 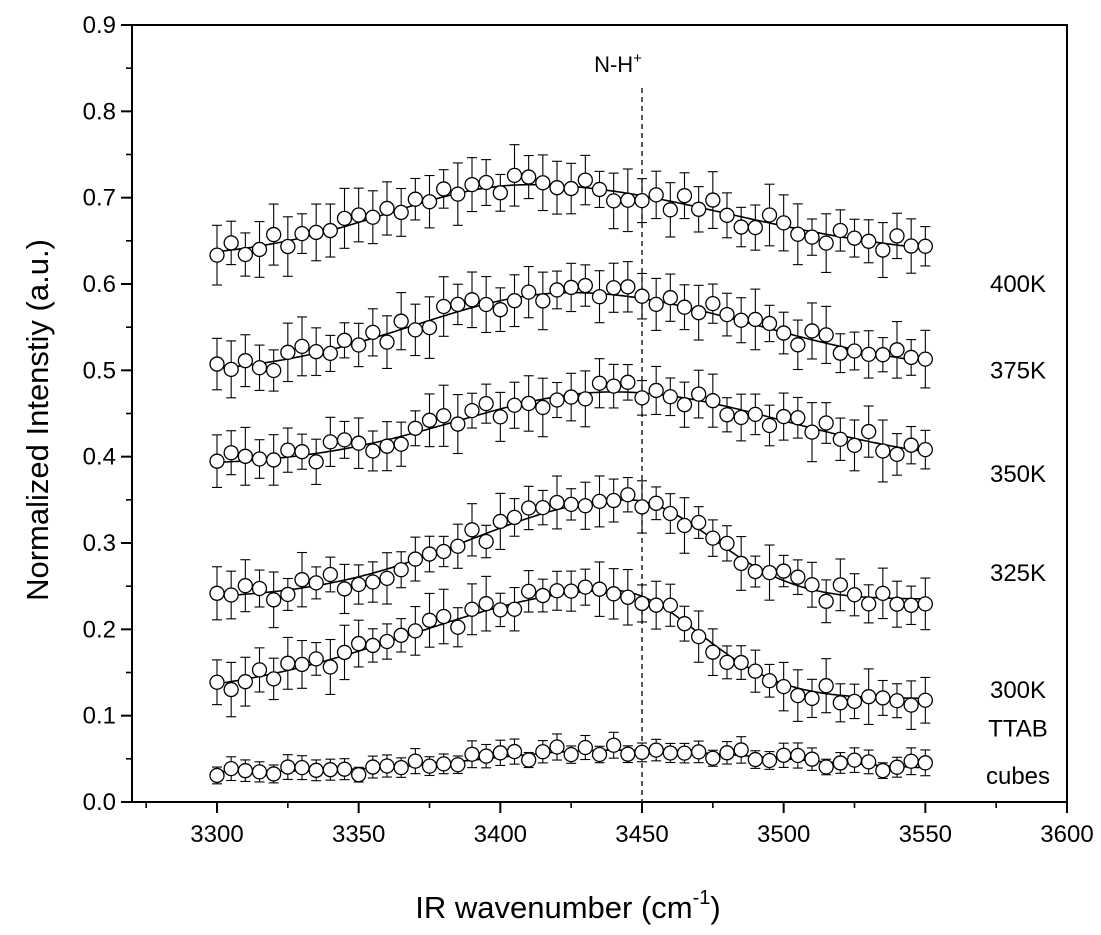 I want to click on x-axis-title: IR wavenumber (cm-1), so click(x=567, y=906).